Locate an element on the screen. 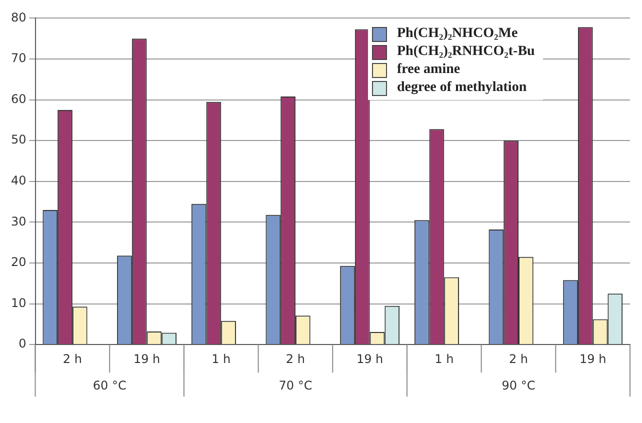 The image size is (642, 423). y-tick-label: 10 is located at coordinates (18, 303).